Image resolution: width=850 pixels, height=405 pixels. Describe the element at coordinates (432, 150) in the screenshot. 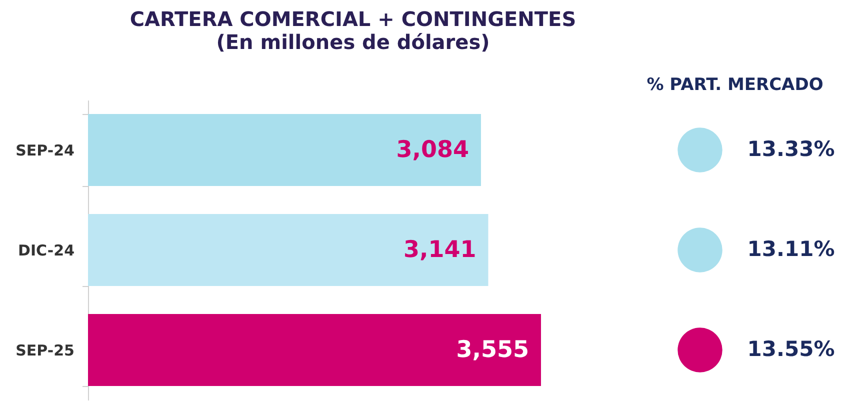

I see `data-label: 3,084` at that location.